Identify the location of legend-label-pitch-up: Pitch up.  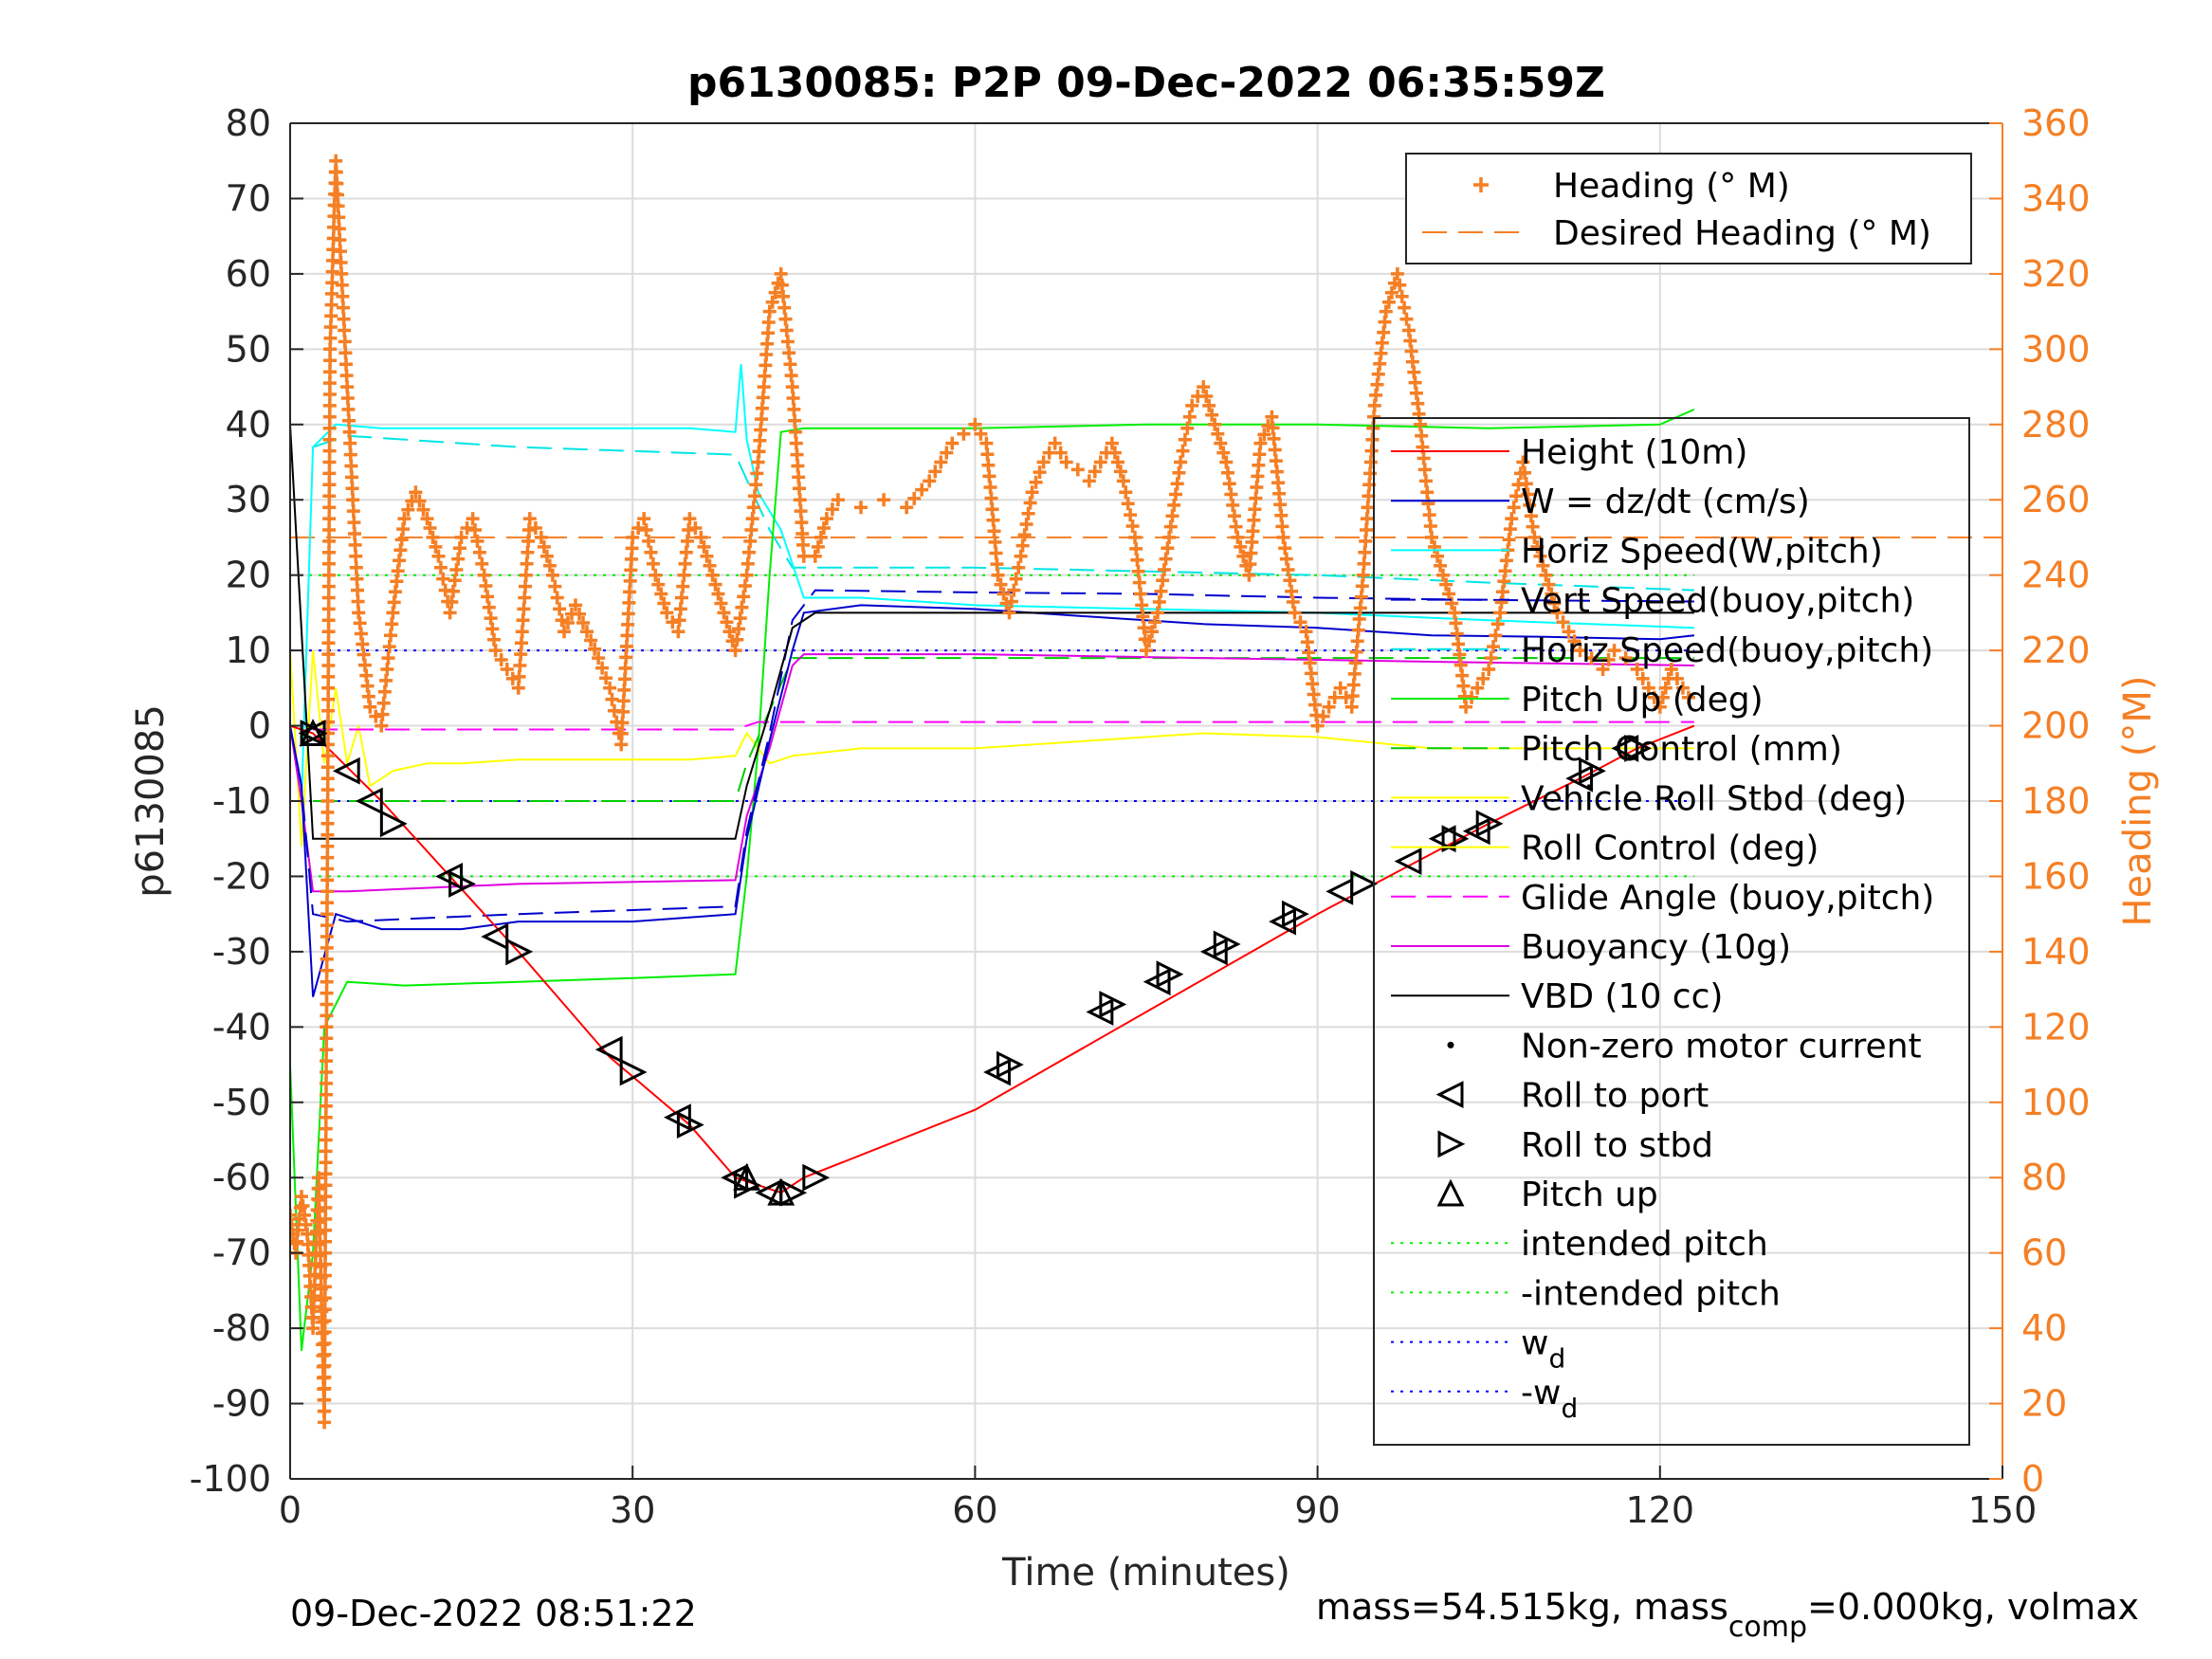
(1589, 1195).